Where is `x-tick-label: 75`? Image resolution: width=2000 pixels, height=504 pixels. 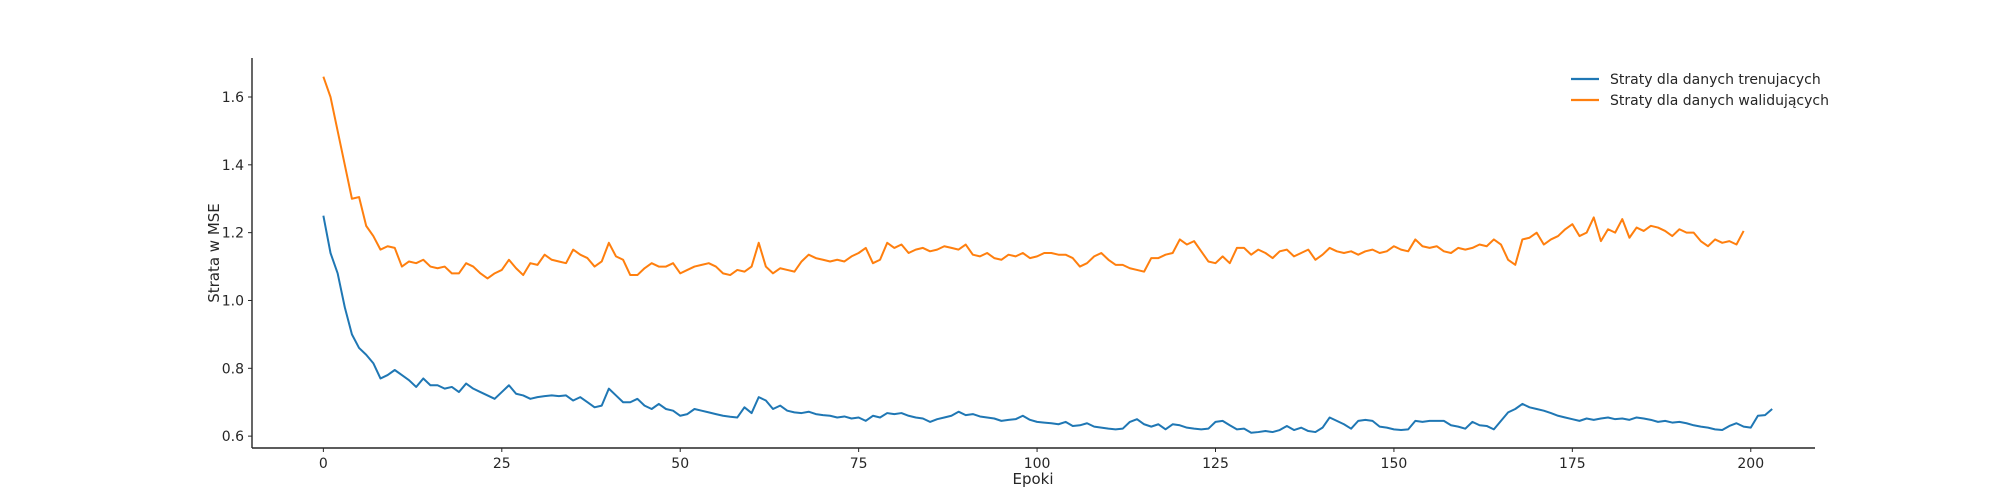 x-tick-label: 75 is located at coordinates (859, 464).